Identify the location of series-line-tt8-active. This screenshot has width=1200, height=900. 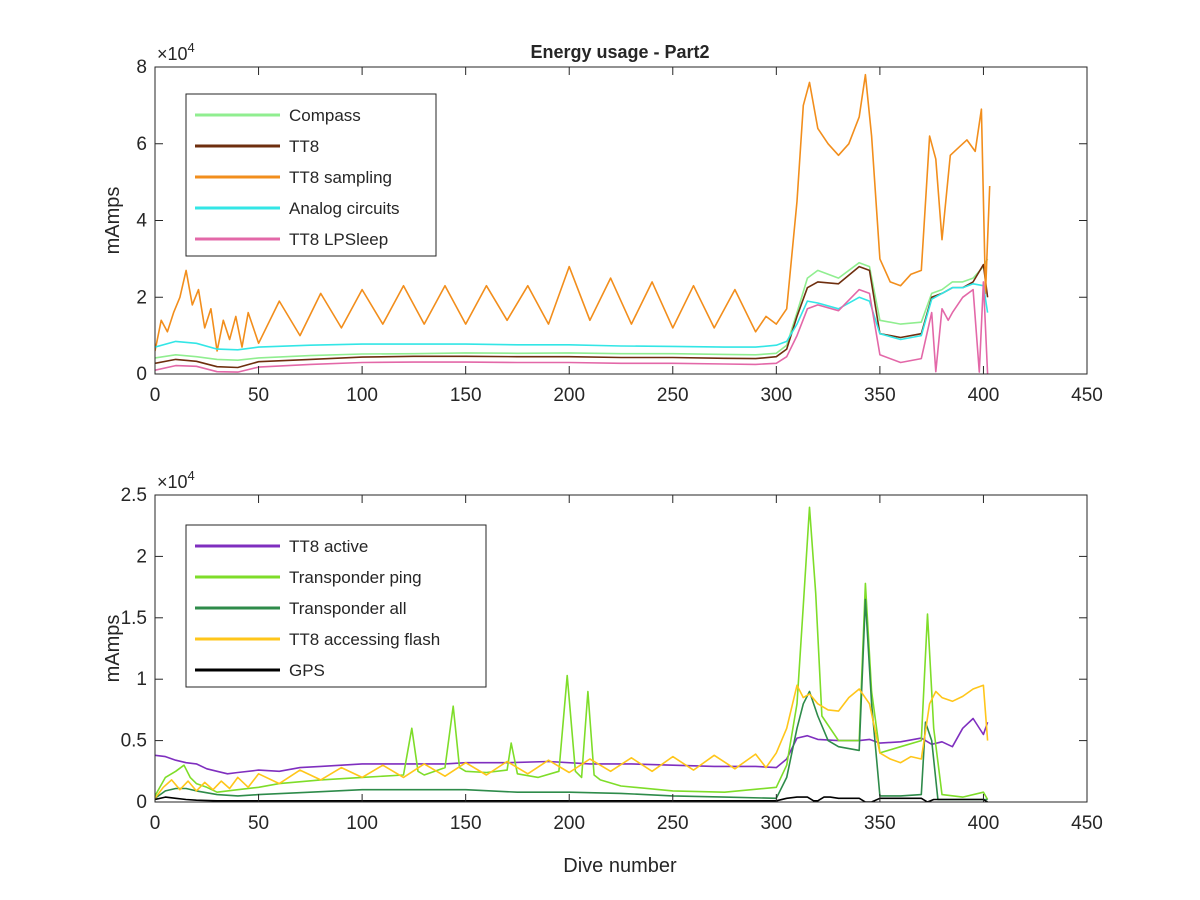
(572, 746).